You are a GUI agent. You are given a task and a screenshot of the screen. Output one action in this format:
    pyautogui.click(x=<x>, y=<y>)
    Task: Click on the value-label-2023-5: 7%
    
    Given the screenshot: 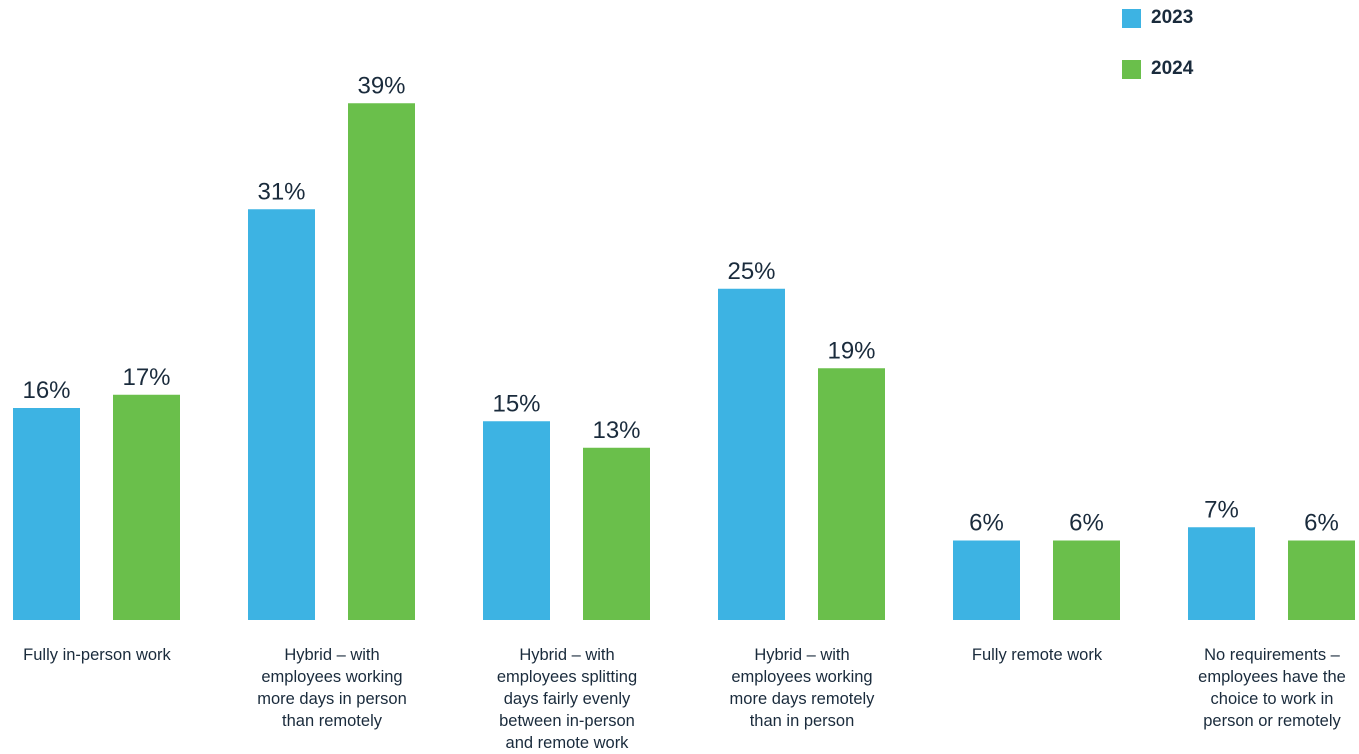 What is the action you would take?
    pyautogui.click(x=1221, y=509)
    